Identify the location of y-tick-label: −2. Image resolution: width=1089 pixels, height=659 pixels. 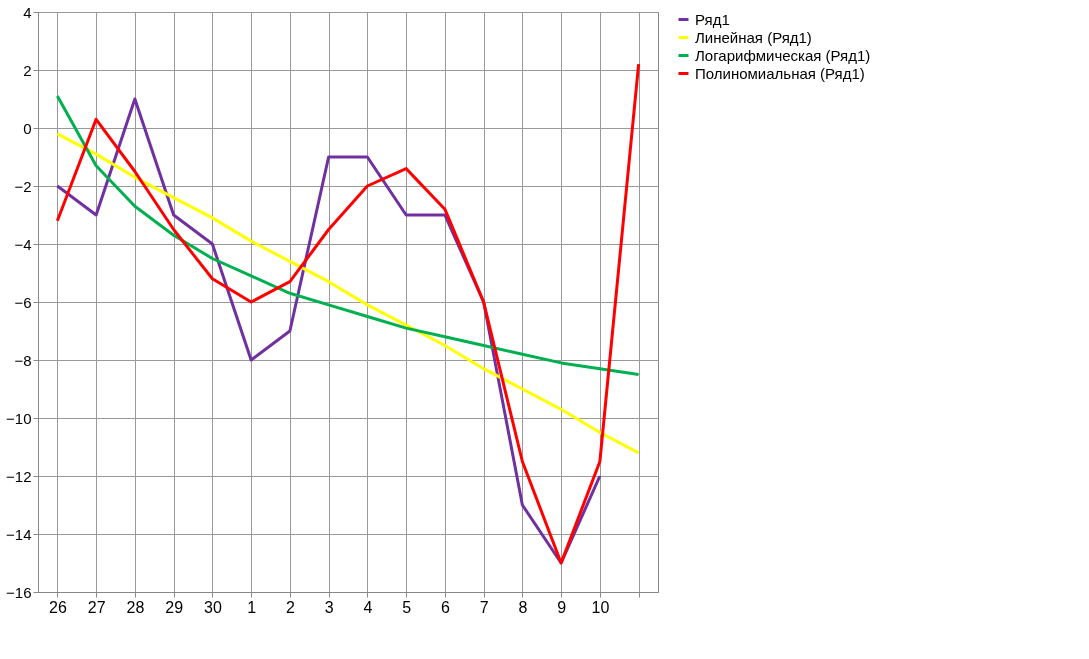
(23, 186).